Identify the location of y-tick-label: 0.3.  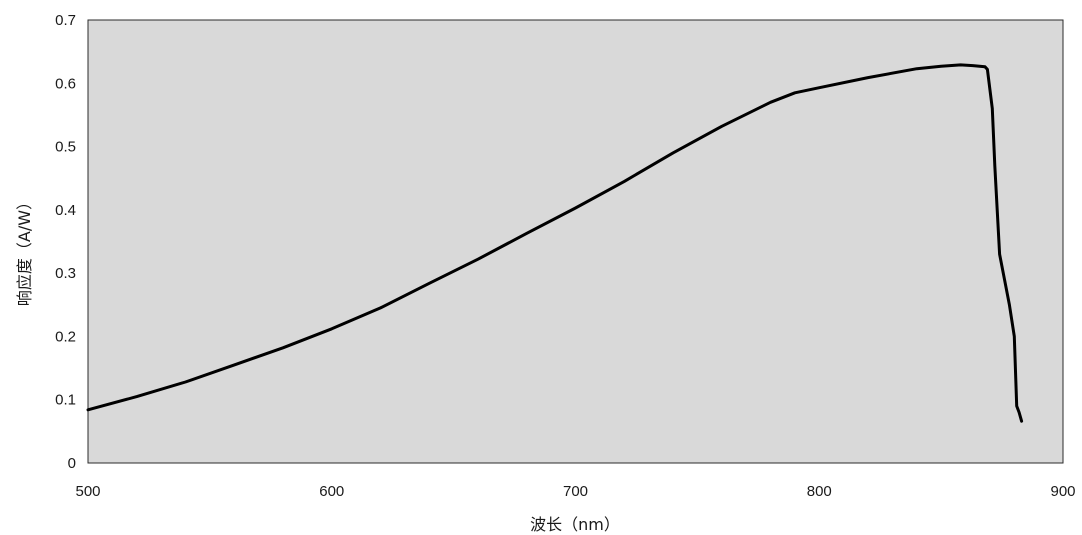
(65, 273).